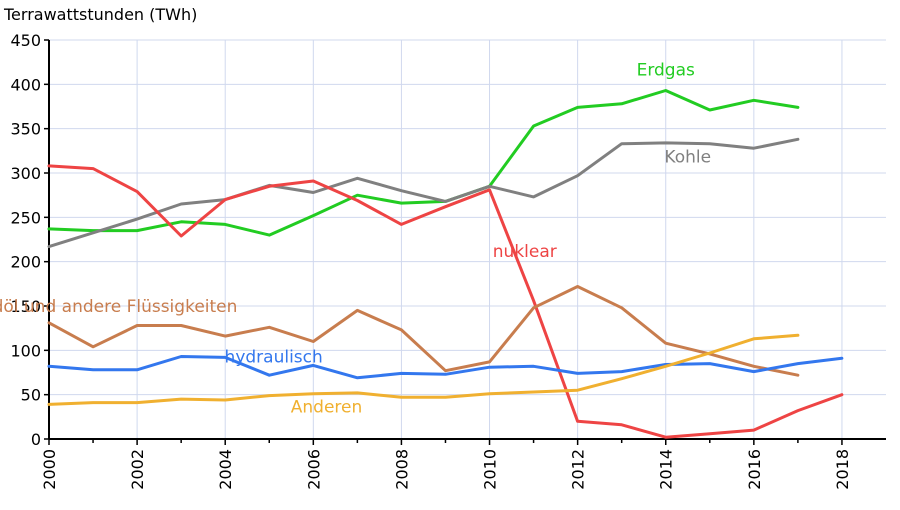  What do you see at coordinates (36, 439) in the screenshot?
I see `y-tick-label-0: 0` at bounding box center [36, 439].